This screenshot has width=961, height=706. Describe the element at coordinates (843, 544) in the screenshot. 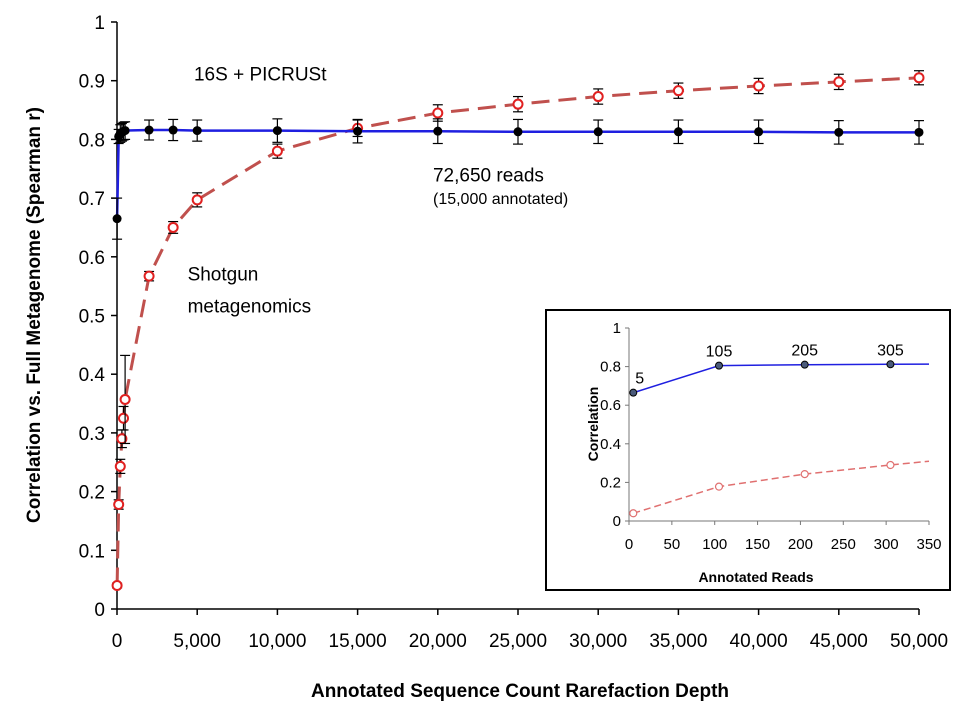

I see `inset-x-tick-label: 250` at that location.